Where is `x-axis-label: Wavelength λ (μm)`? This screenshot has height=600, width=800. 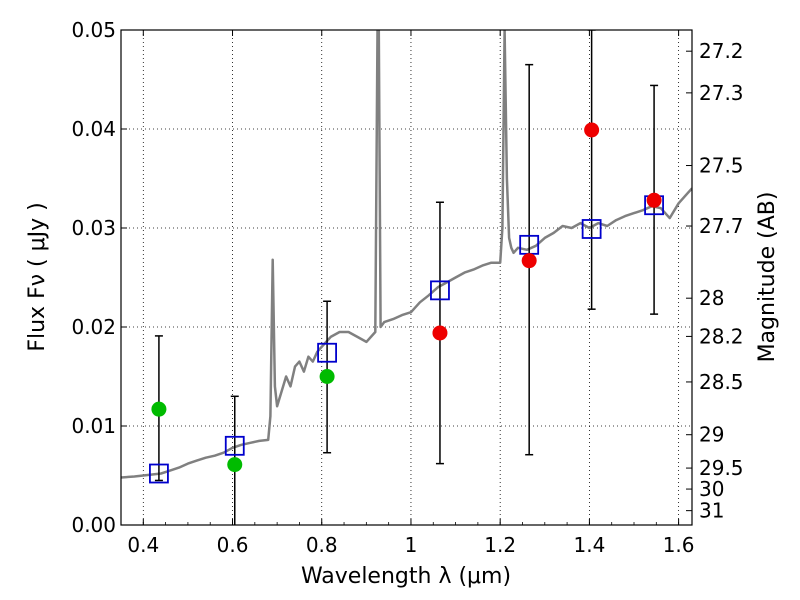
x-axis-label: Wavelength λ (μm) is located at coordinates (406, 576).